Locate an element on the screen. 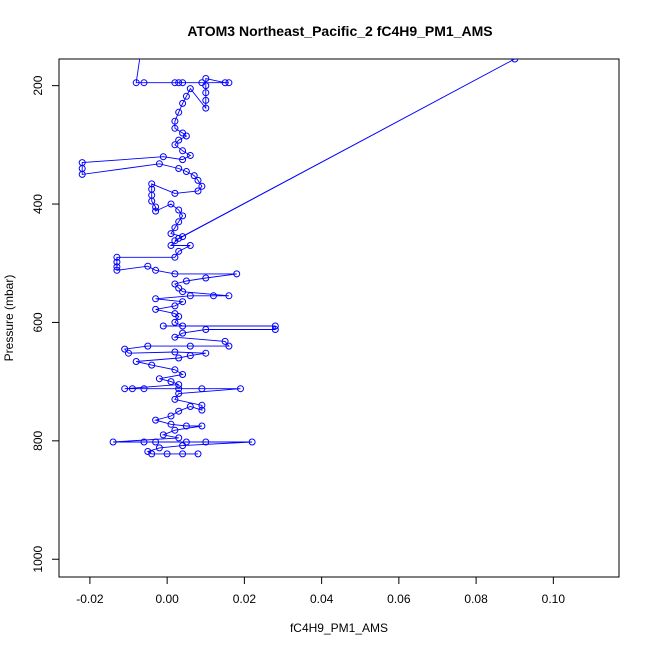 The image size is (650, 650). x-tick-label: 0.04 is located at coordinates (322, 599).